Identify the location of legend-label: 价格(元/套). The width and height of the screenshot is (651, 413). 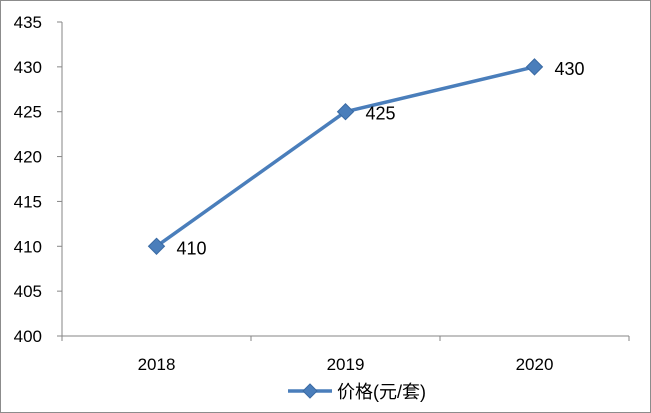
(381, 392).